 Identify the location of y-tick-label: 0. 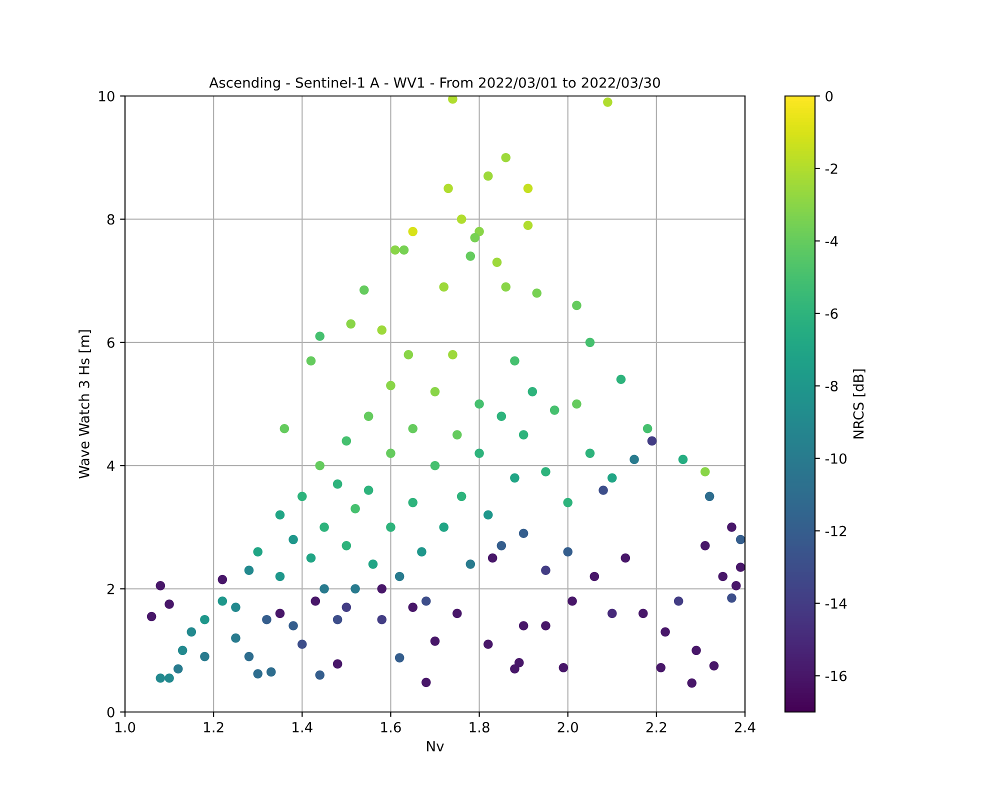
(110, 712).